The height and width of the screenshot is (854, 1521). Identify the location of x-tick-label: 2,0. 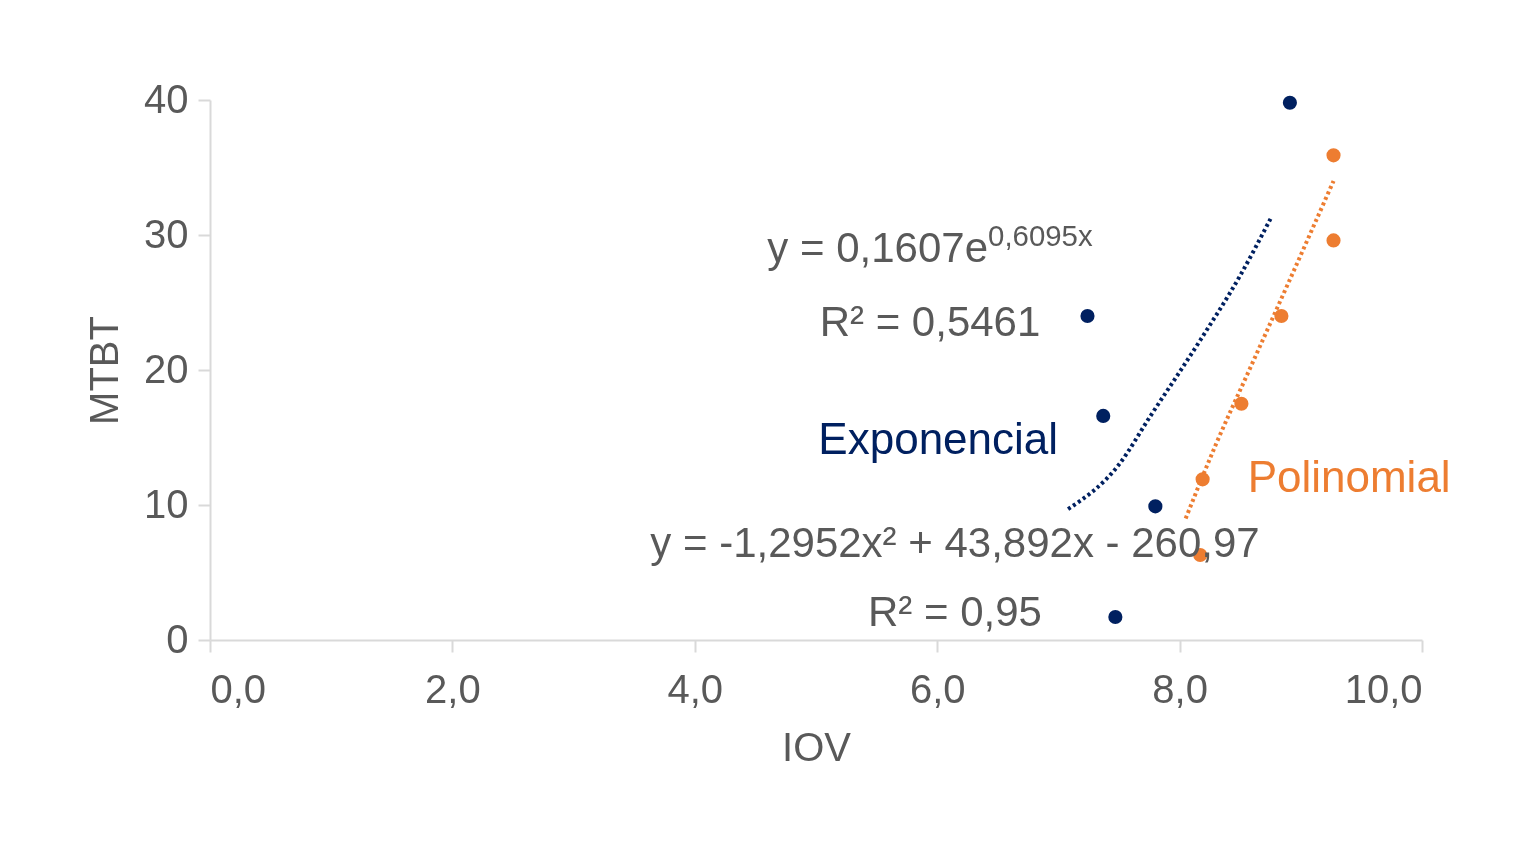
(453, 688).